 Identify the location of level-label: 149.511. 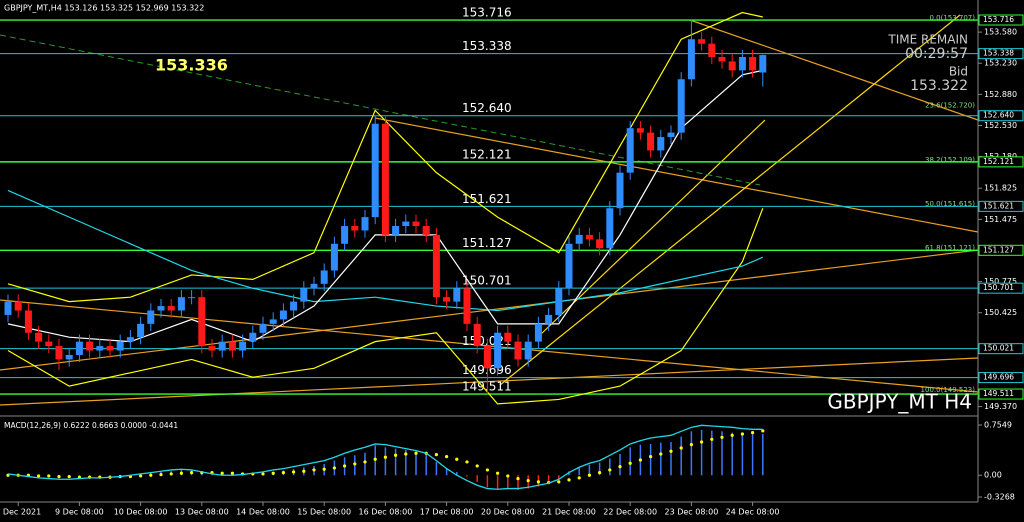
(487, 387).